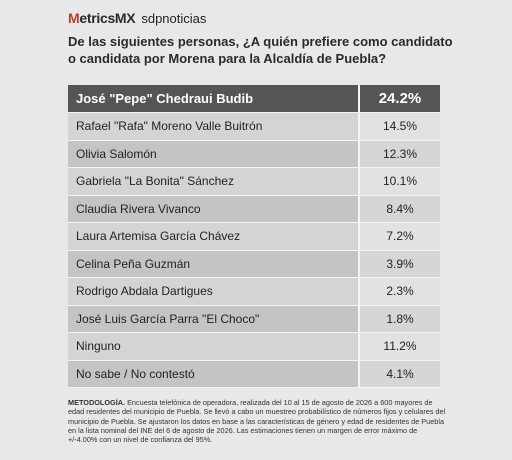 The height and width of the screenshot is (460, 512). Describe the element at coordinates (213, 291) in the screenshot. I see `candidate-name: Rodrigo Abdala Dartigues` at that location.